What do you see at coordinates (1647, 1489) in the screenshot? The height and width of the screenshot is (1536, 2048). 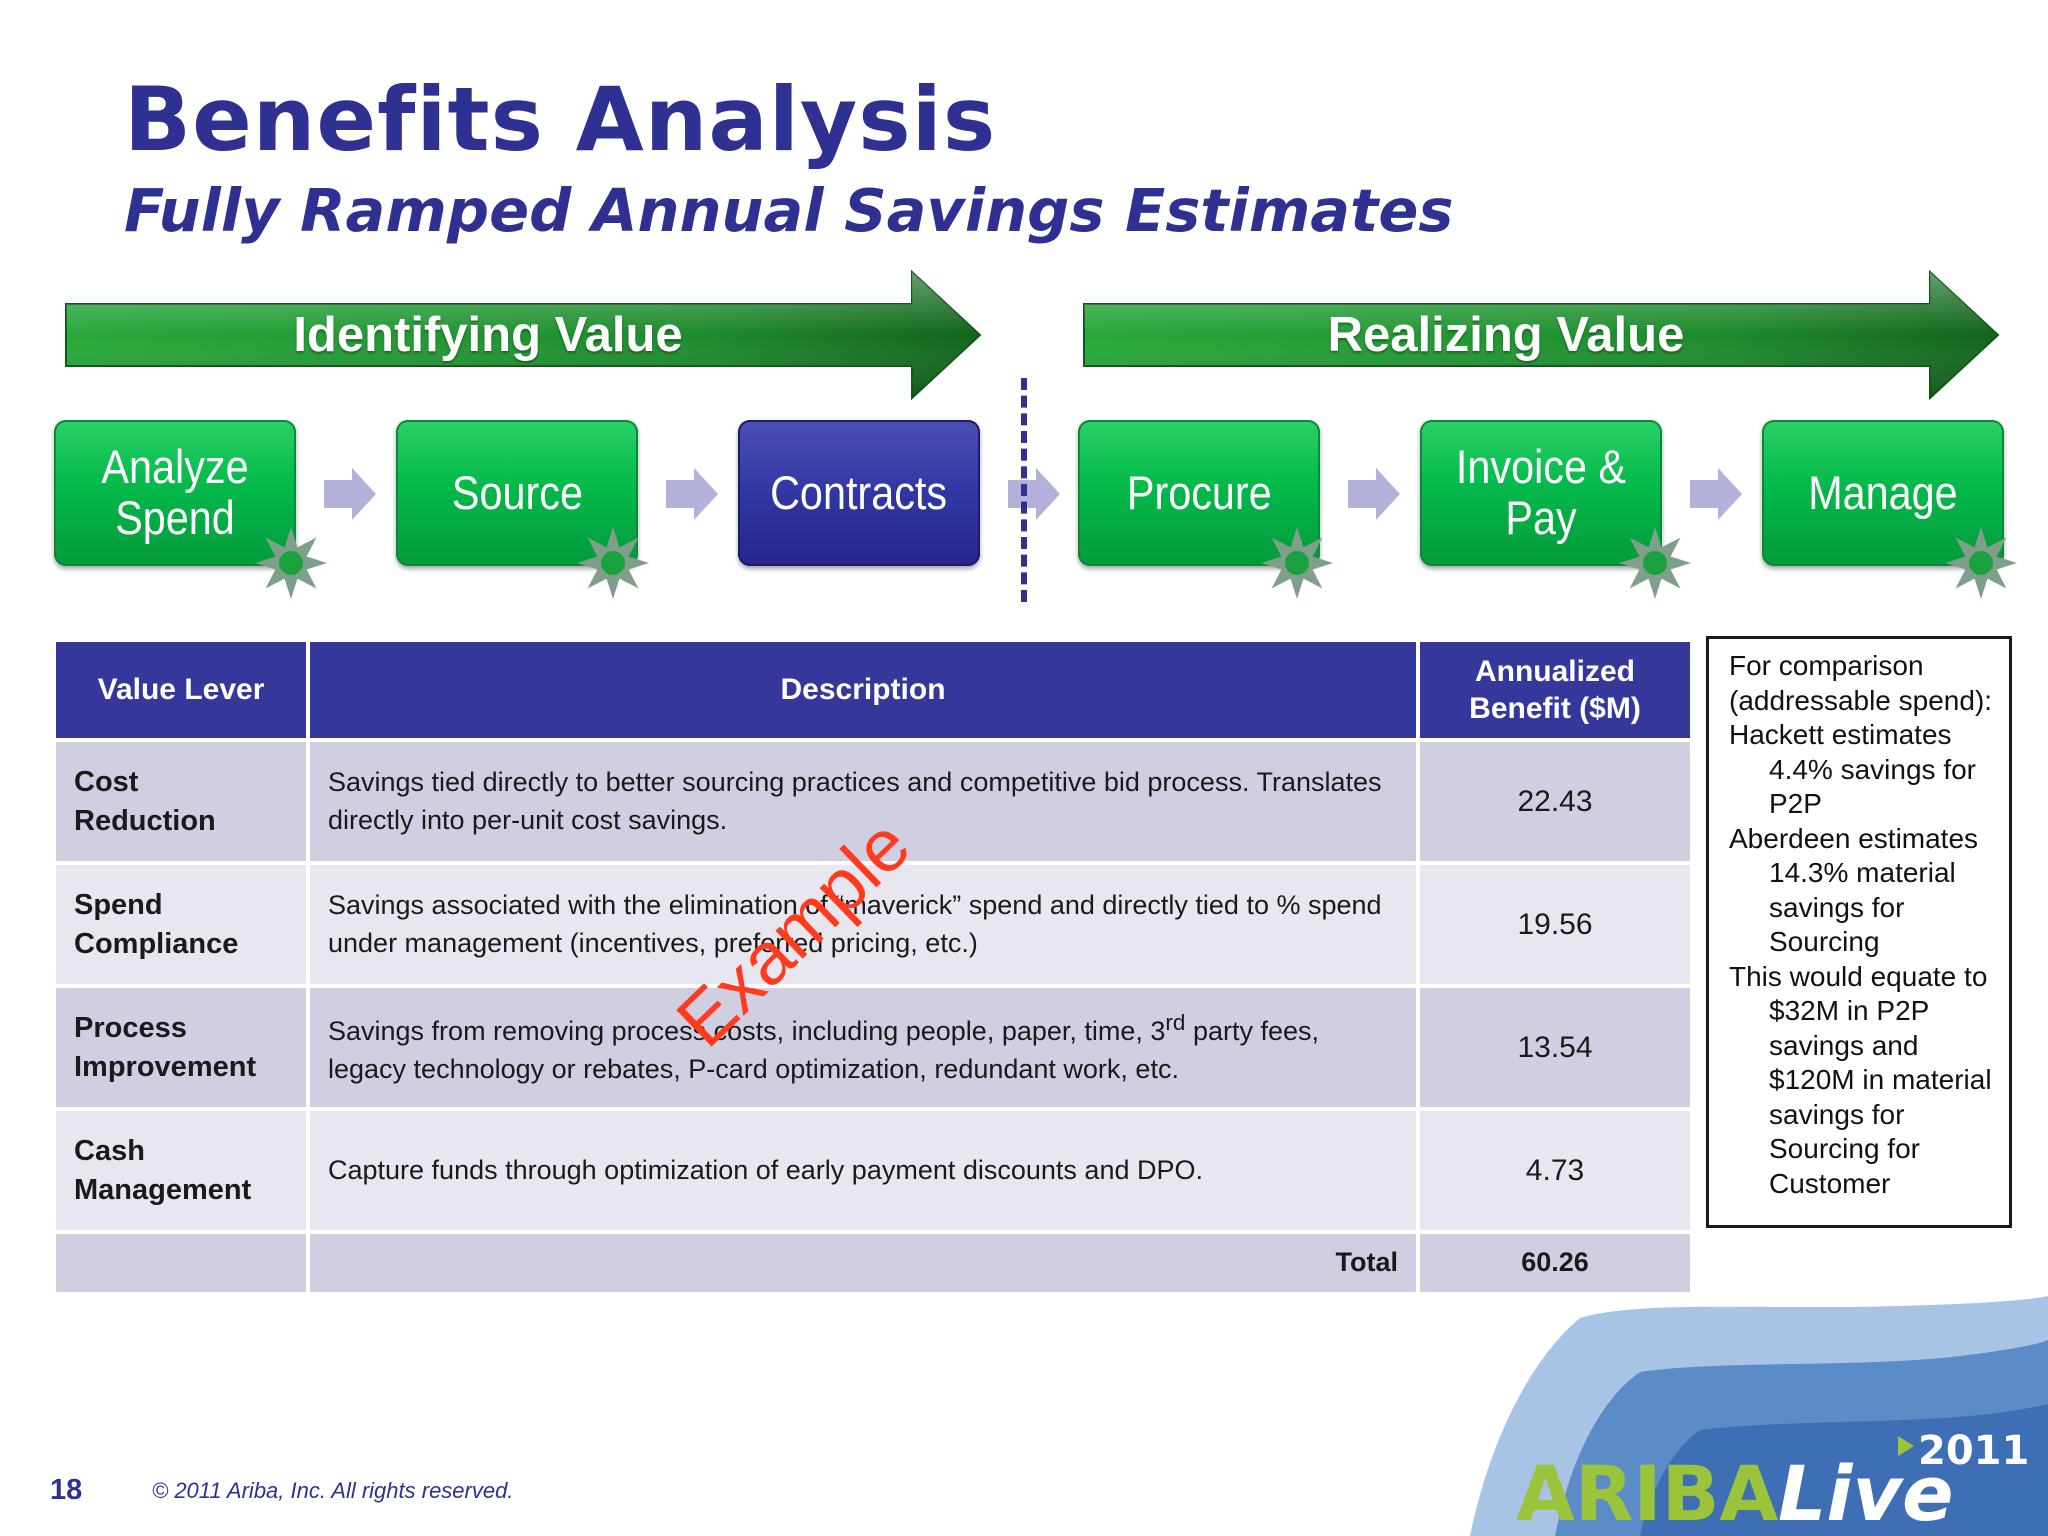 I see `logo-ariba-text: ARIBA` at bounding box center [1647, 1489].